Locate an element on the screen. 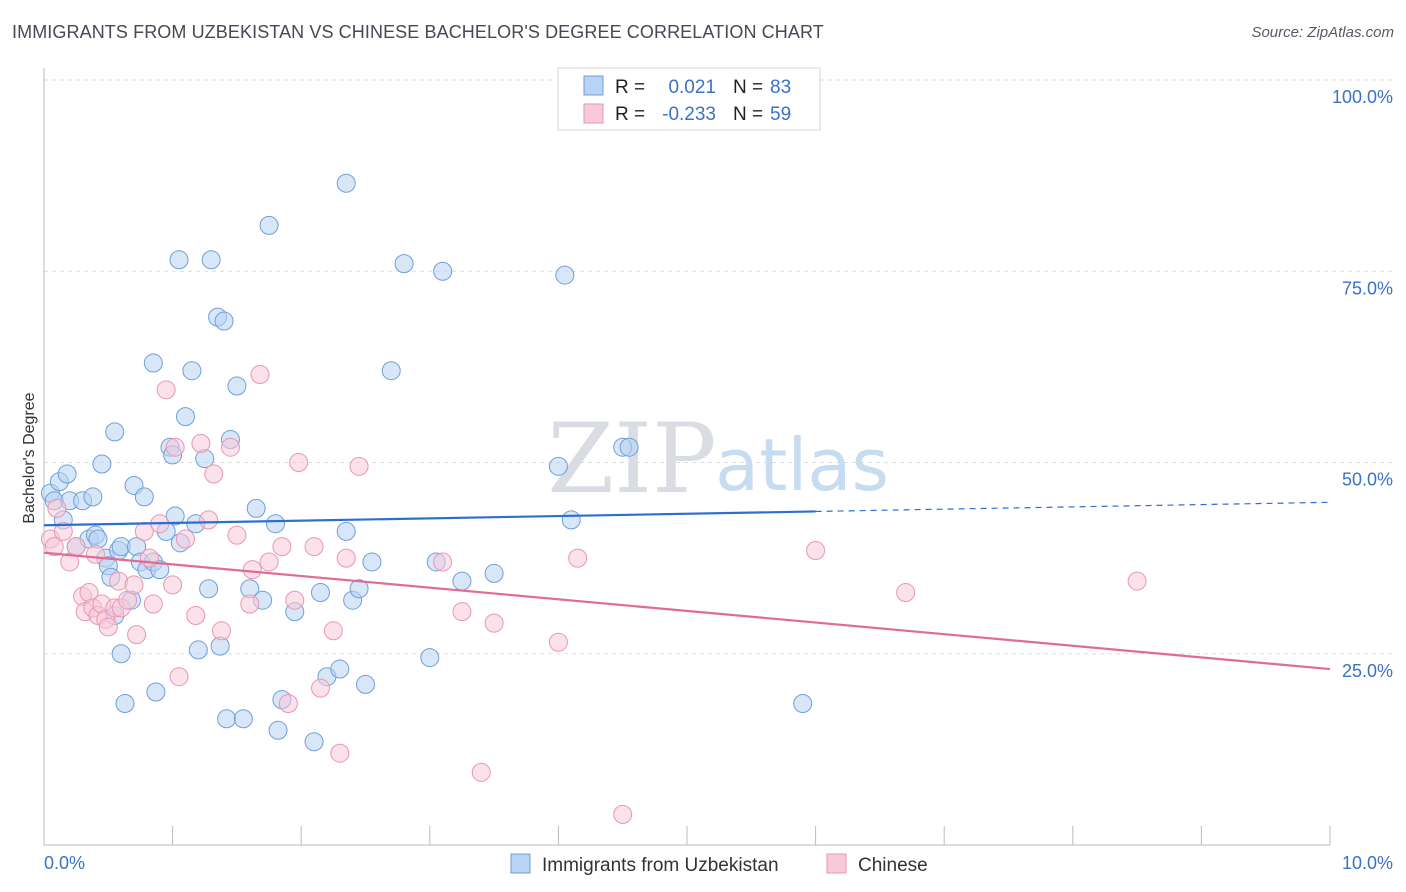  stats-legend-swatch-blue is located at coordinates (593, 85).